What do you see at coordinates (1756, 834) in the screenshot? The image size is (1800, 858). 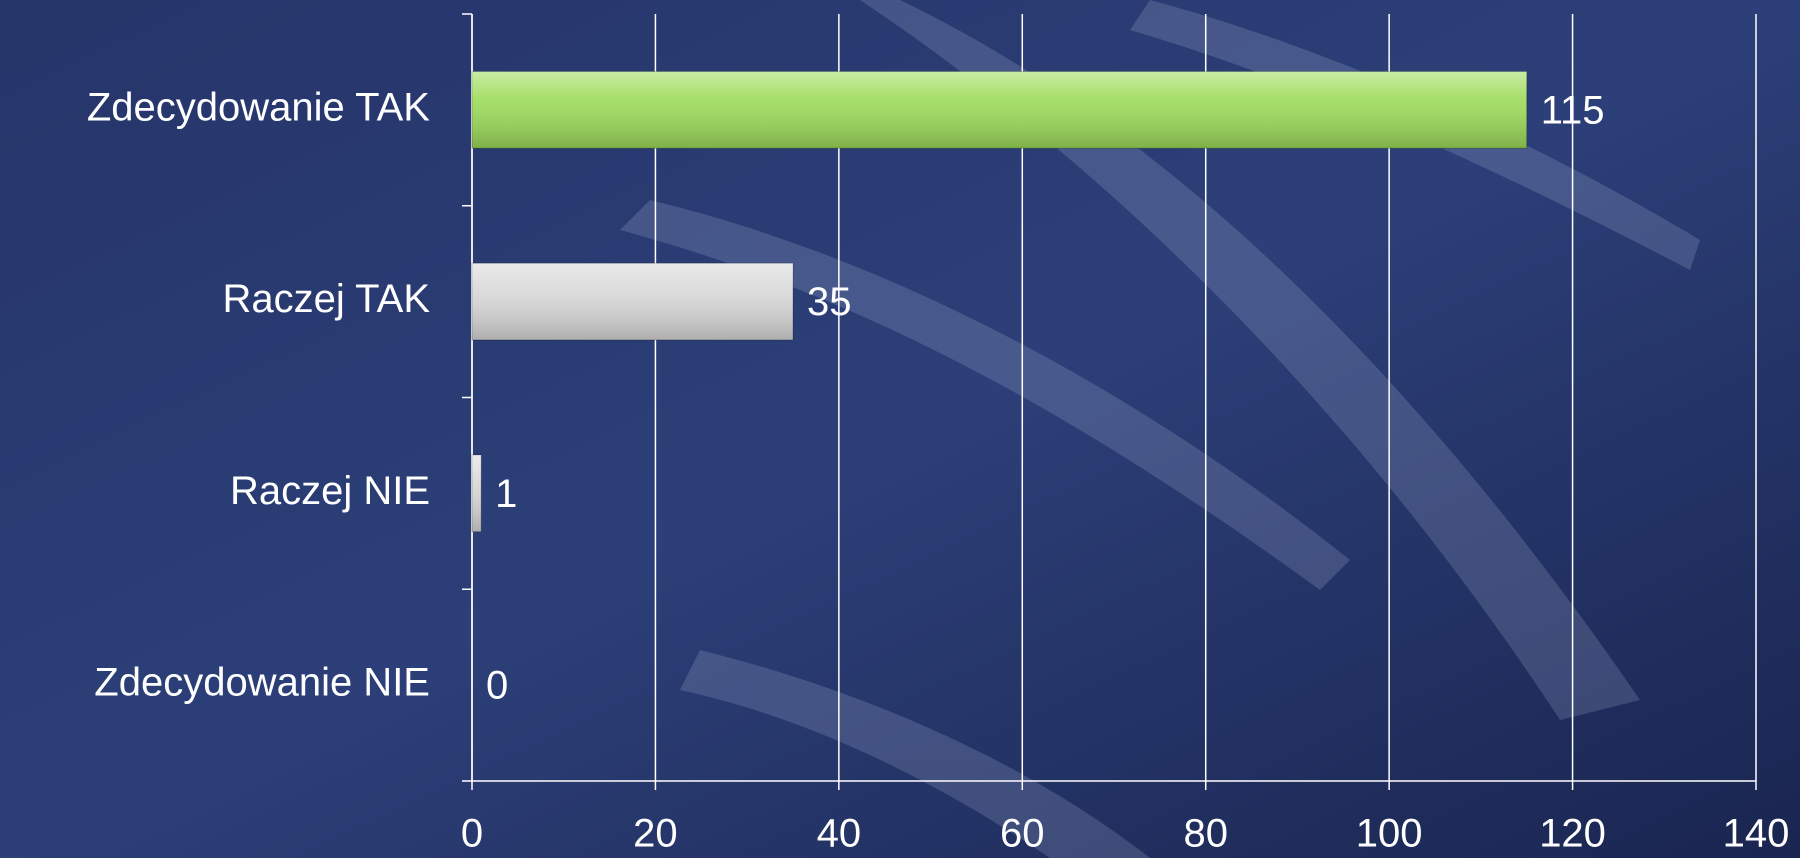 I see `x-tick-label: 140` at bounding box center [1756, 834].